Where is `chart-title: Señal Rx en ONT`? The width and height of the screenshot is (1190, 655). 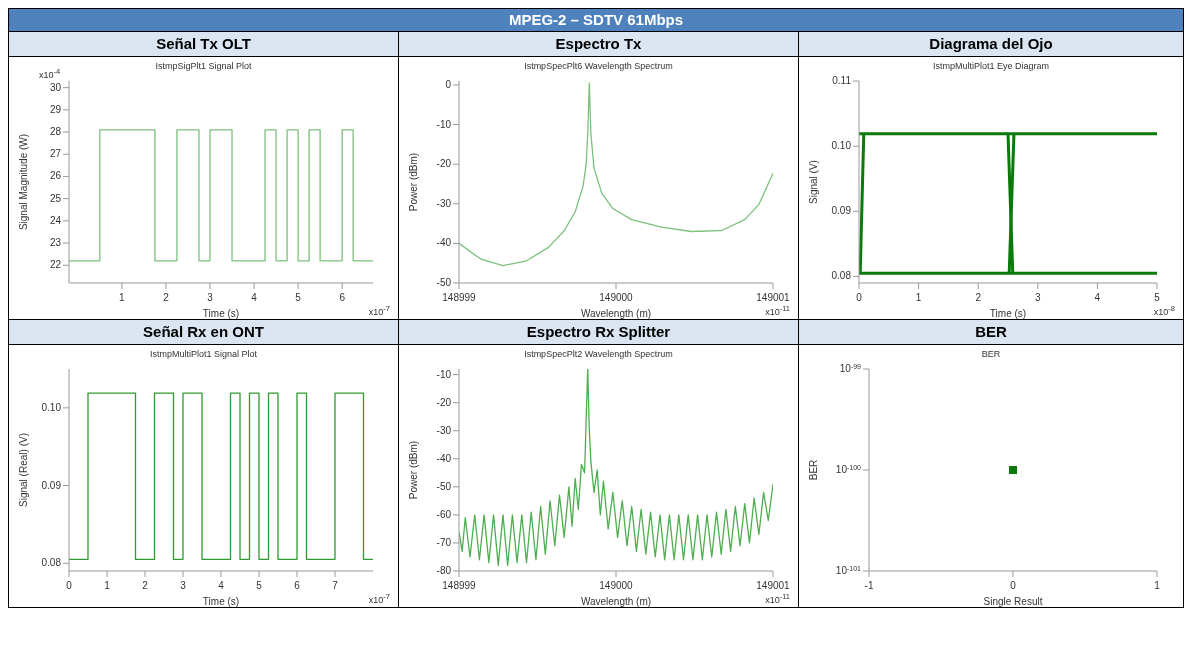
chart-title: Señal Rx en ONT is located at coordinates (203, 332).